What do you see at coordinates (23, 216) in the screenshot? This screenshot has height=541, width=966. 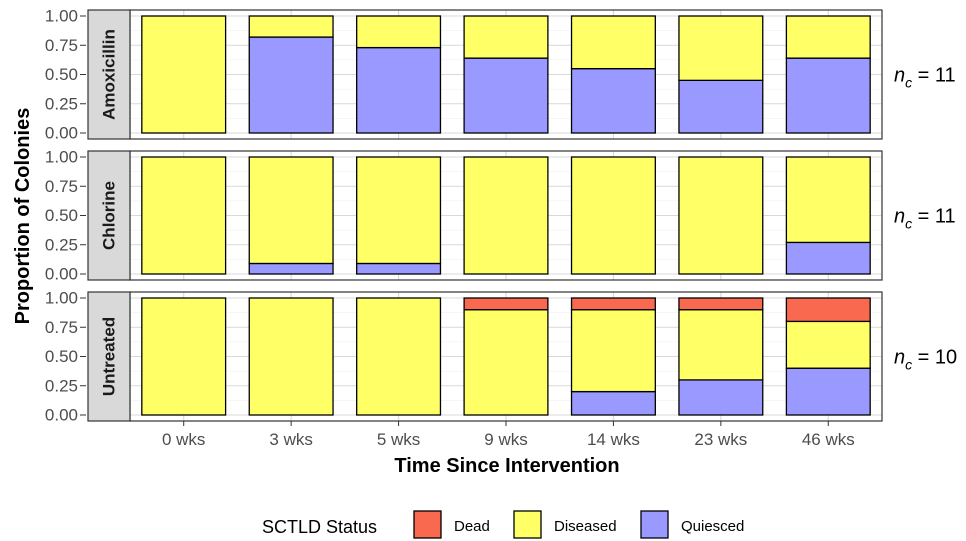 I see `y-axis-title: Proportion of Colonies` at bounding box center [23, 216].